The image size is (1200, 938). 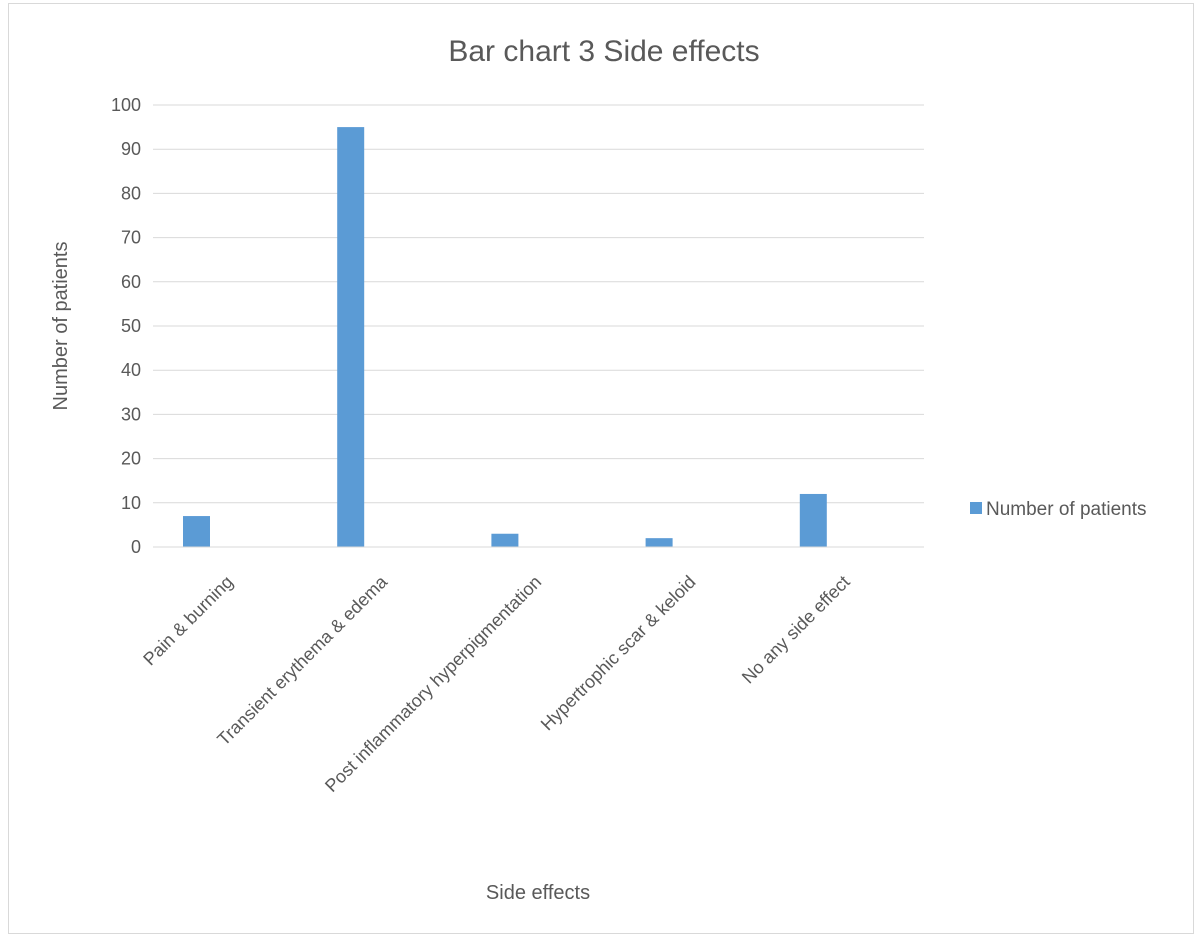 What do you see at coordinates (976, 508) in the screenshot?
I see `legend-swatch` at bounding box center [976, 508].